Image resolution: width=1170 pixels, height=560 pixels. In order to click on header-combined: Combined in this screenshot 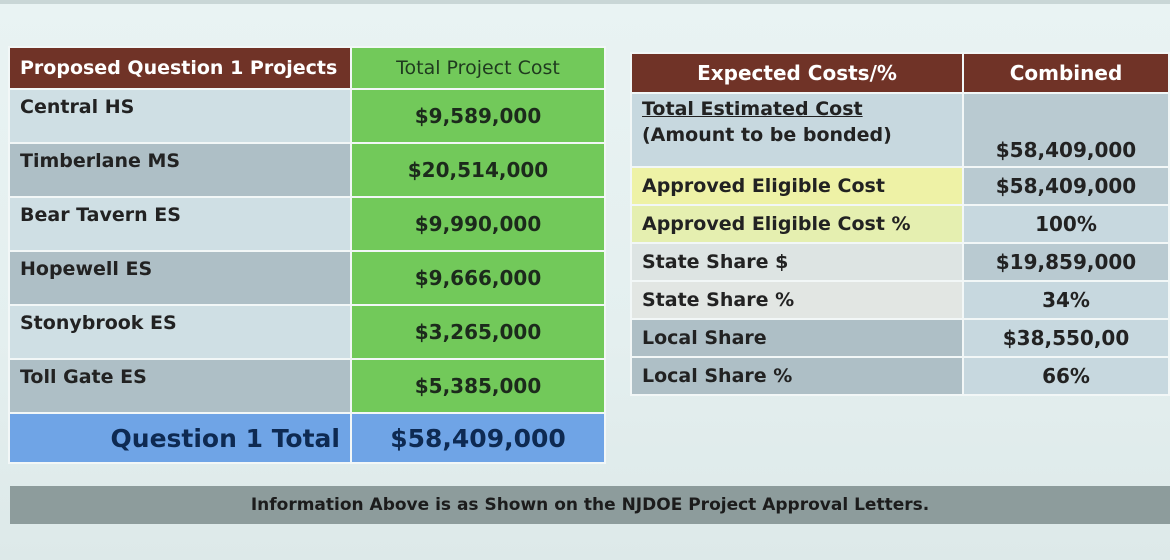, I will do `click(1066, 73)`.